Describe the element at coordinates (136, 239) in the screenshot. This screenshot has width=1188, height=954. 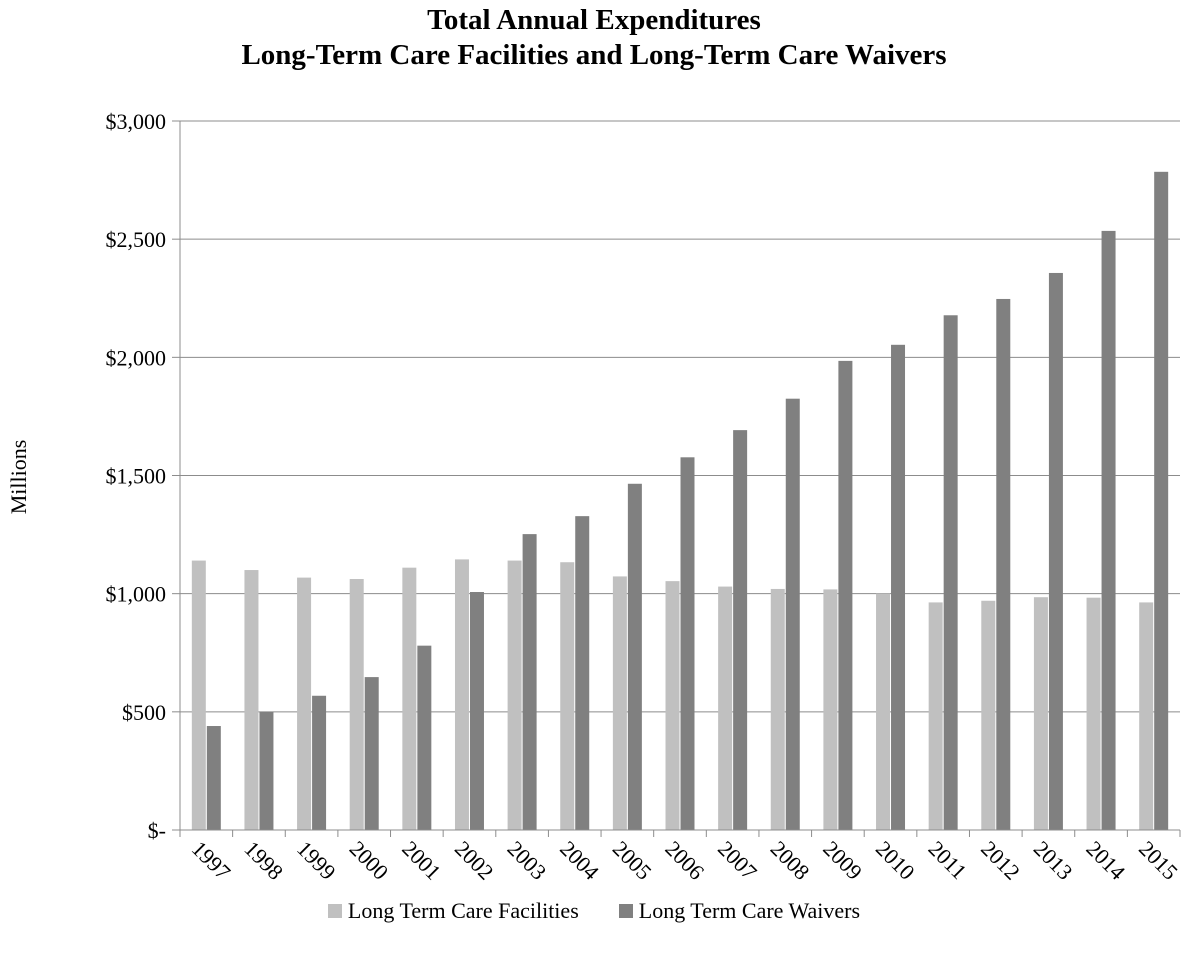
I see `y-tick-label: $2,500` at that location.